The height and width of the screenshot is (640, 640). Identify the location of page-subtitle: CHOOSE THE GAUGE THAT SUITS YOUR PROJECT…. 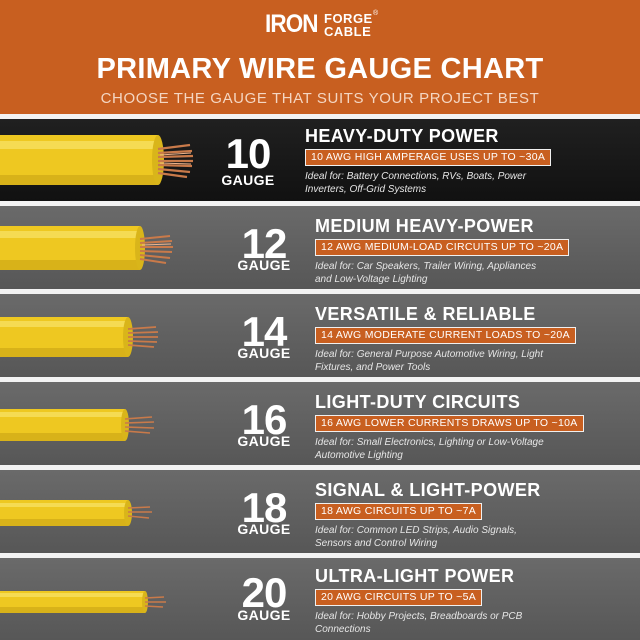
(320, 98).